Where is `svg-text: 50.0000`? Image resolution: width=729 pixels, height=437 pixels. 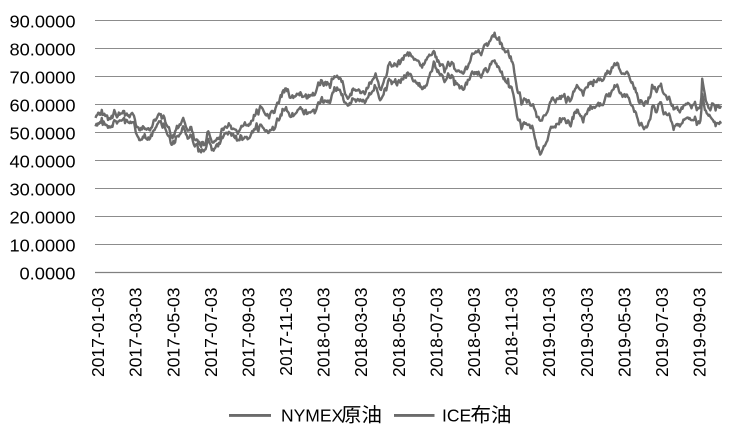 svg-text: 50.0000 is located at coordinates (43, 133).